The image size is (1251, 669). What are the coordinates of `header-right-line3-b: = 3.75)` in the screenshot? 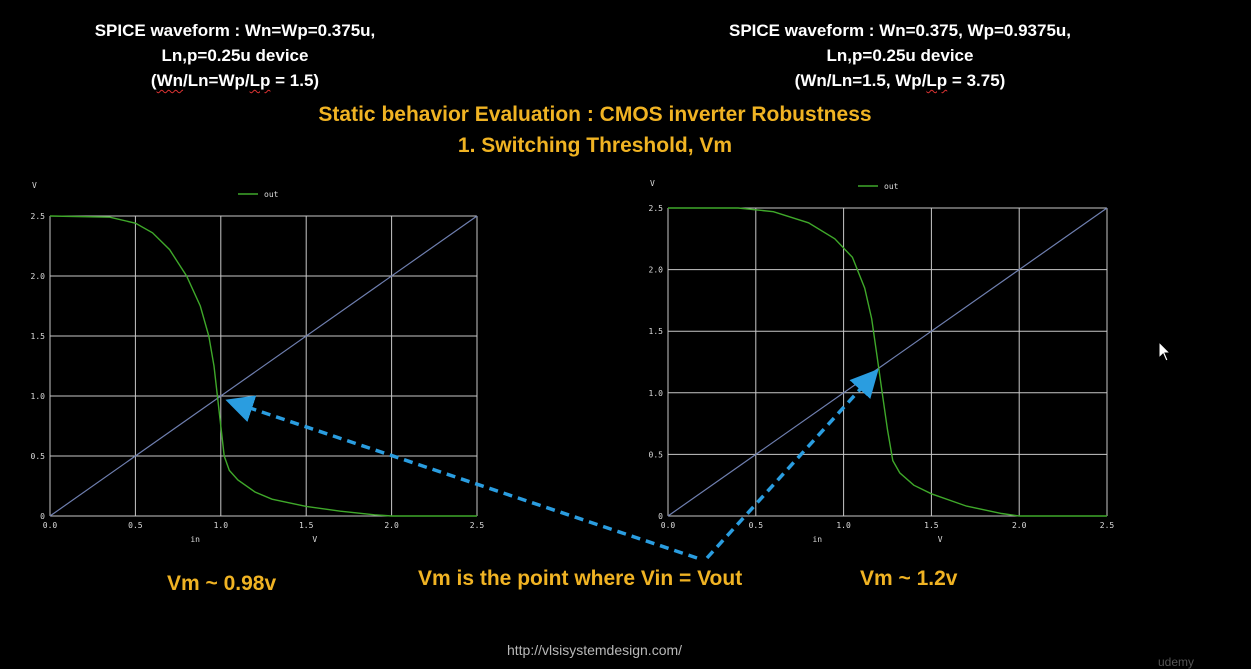 It's located at (976, 80).